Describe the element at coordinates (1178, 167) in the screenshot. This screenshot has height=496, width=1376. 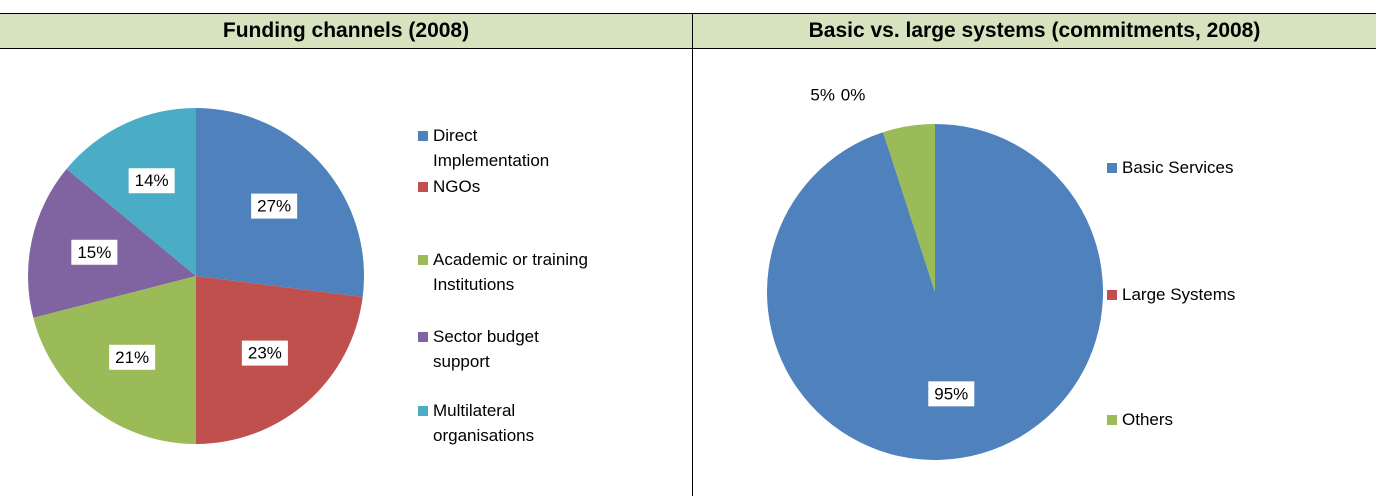
I see `legend-label: Basic Services` at that location.